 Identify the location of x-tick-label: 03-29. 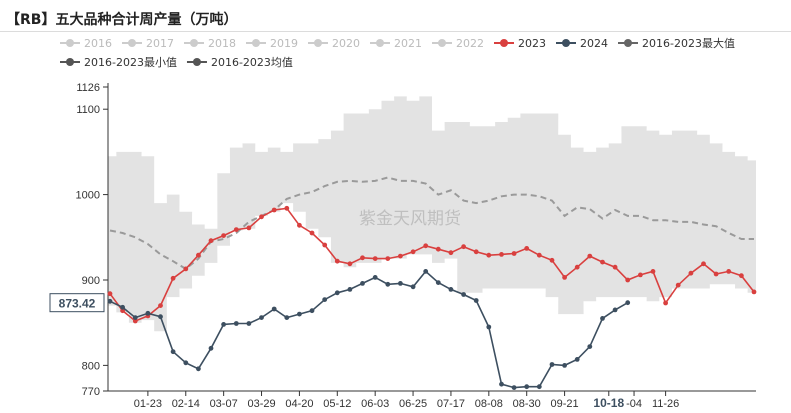
(261, 404).